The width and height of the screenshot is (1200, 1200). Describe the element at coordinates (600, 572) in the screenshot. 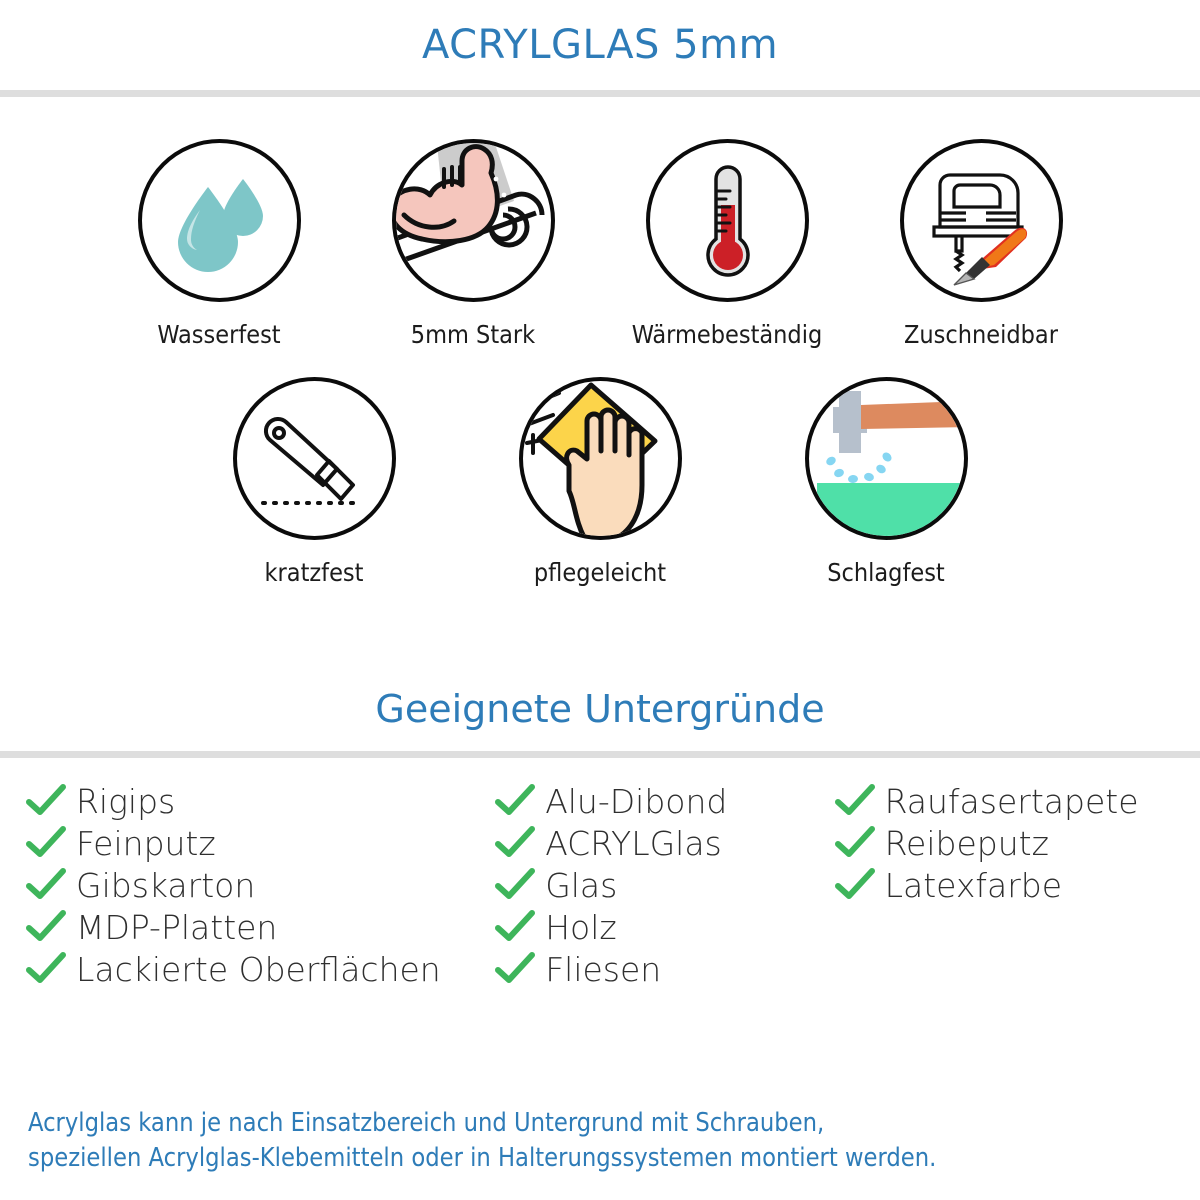

I see `feature-label: pflegeleicht` at that location.